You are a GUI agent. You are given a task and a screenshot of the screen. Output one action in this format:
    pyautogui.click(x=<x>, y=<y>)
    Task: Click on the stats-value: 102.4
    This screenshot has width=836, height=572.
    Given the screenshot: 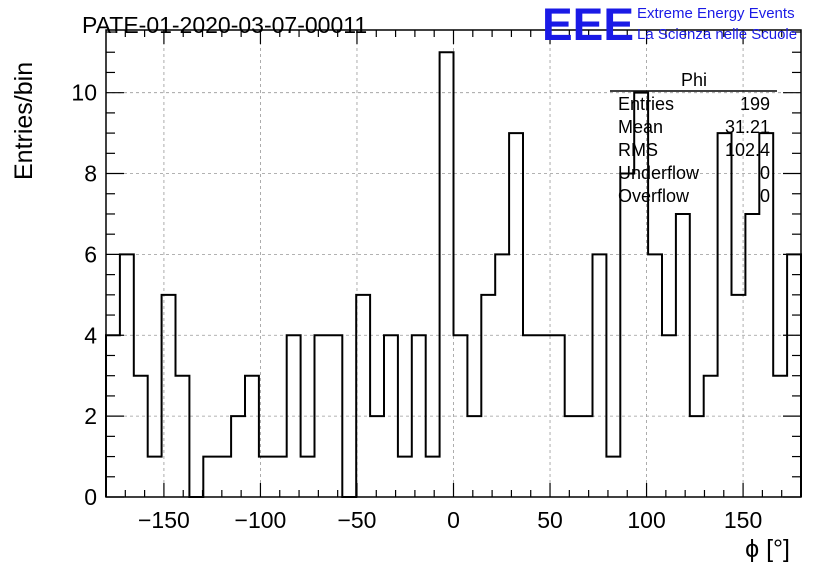 What is the action you would take?
    pyautogui.click(x=747, y=150)
    